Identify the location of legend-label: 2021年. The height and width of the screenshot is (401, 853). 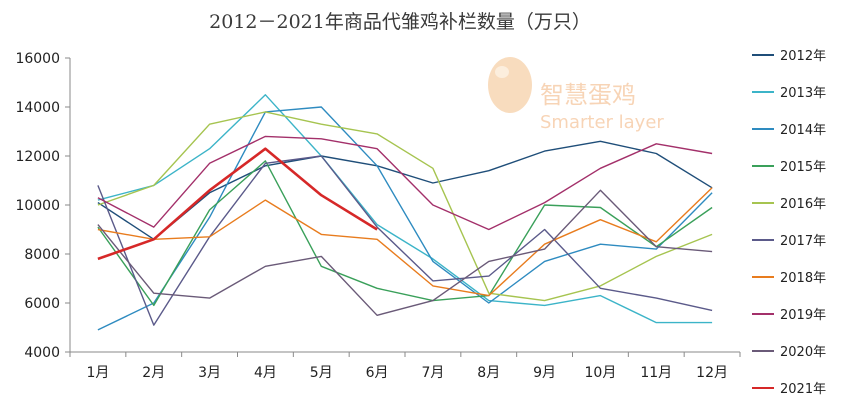
(803, 389).